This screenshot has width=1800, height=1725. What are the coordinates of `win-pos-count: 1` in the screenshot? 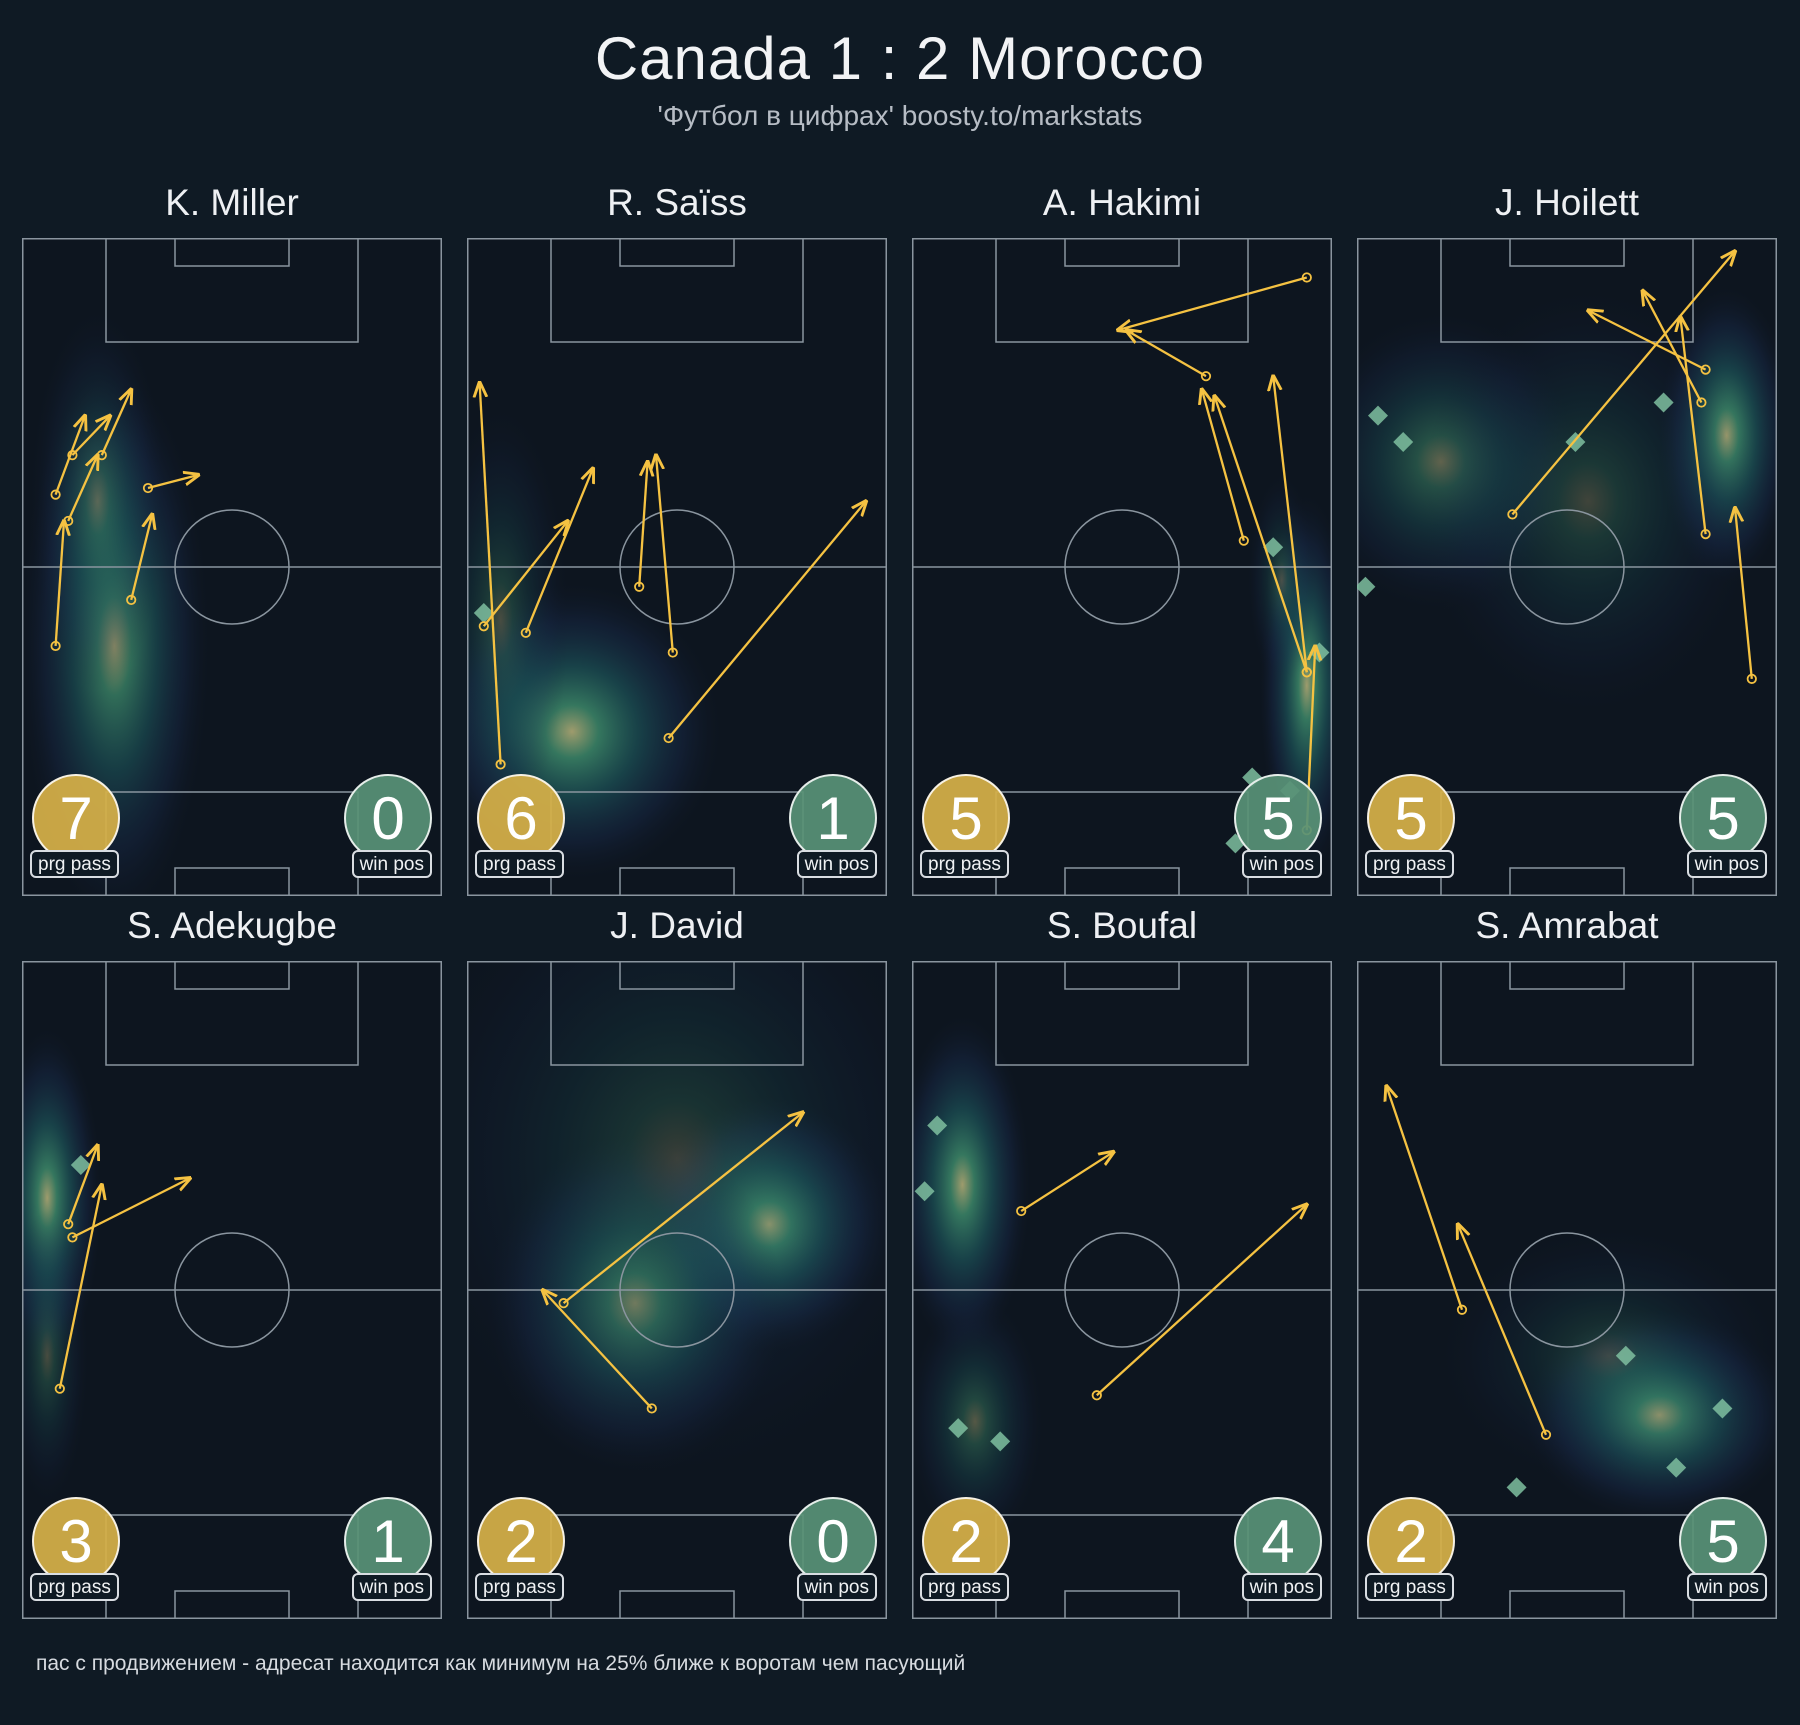 It's located at (833, 818).